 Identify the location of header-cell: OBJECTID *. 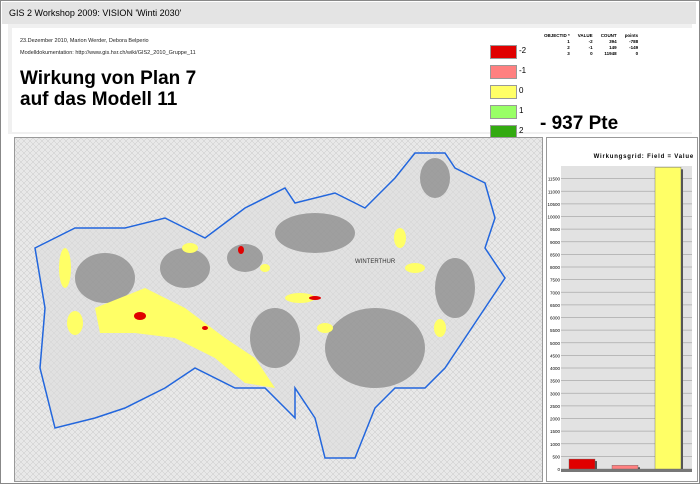
(557, 35).